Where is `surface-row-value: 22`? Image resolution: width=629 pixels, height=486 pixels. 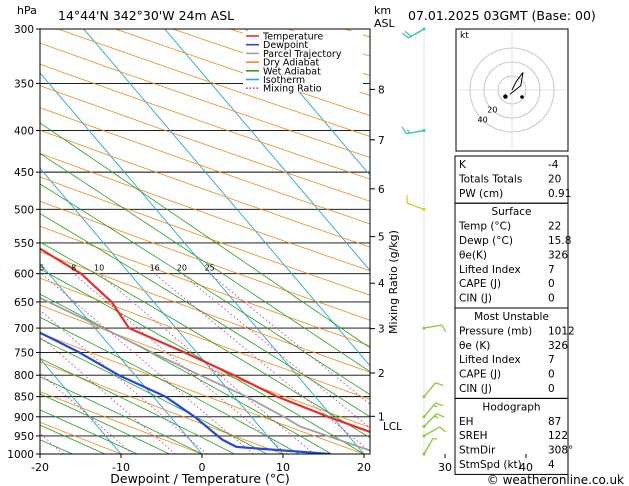
surface-row-value: 22 is located at coordinates (554, 227).